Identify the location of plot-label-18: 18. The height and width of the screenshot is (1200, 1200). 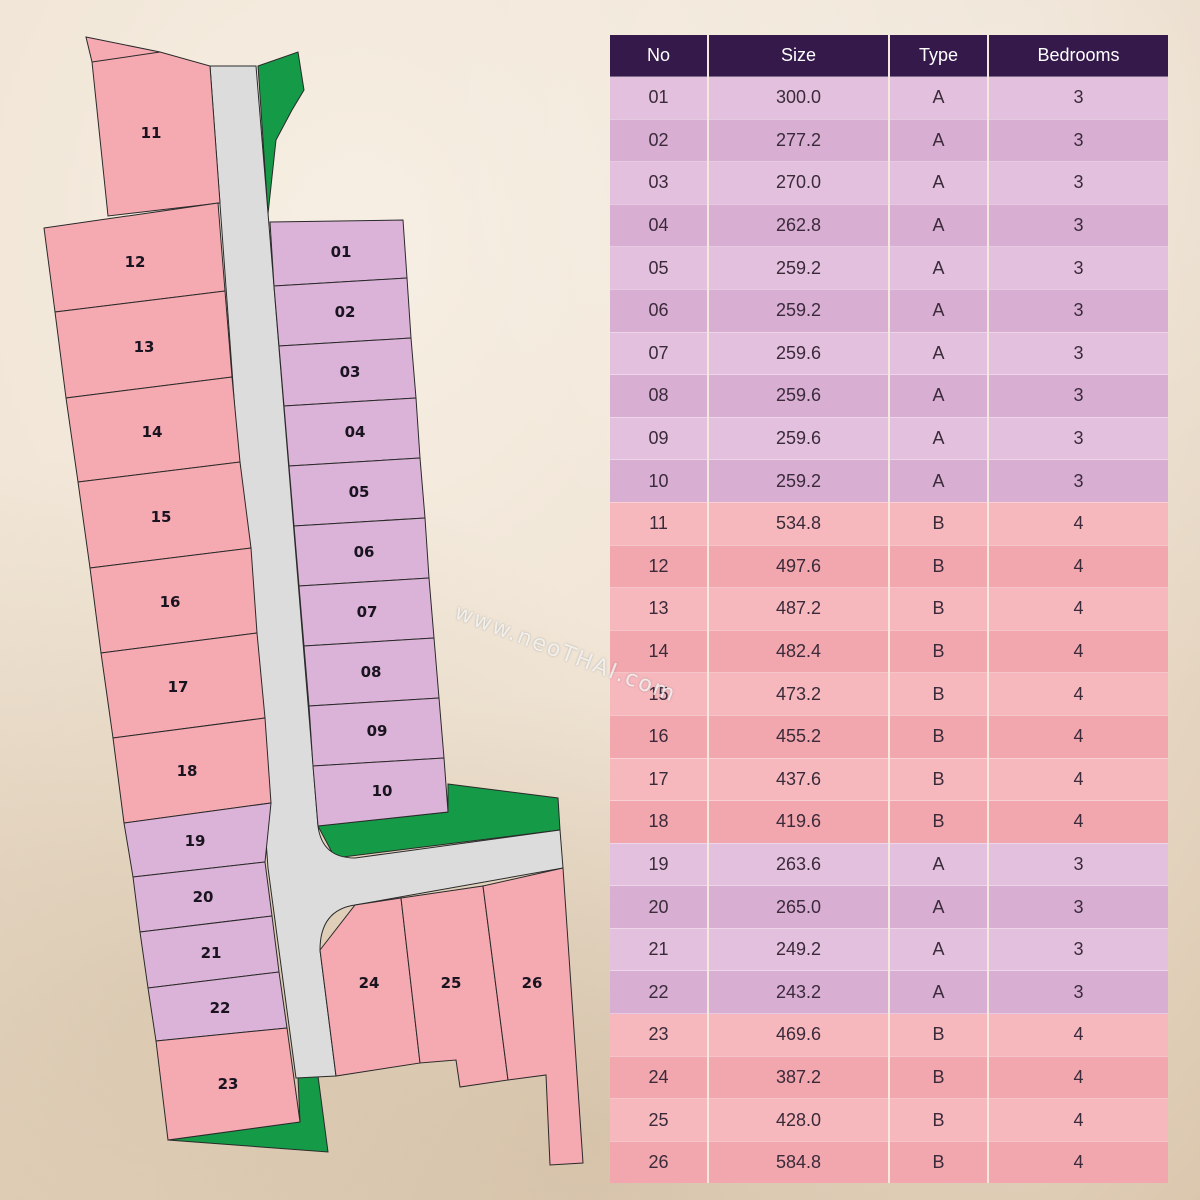
(187, 771).